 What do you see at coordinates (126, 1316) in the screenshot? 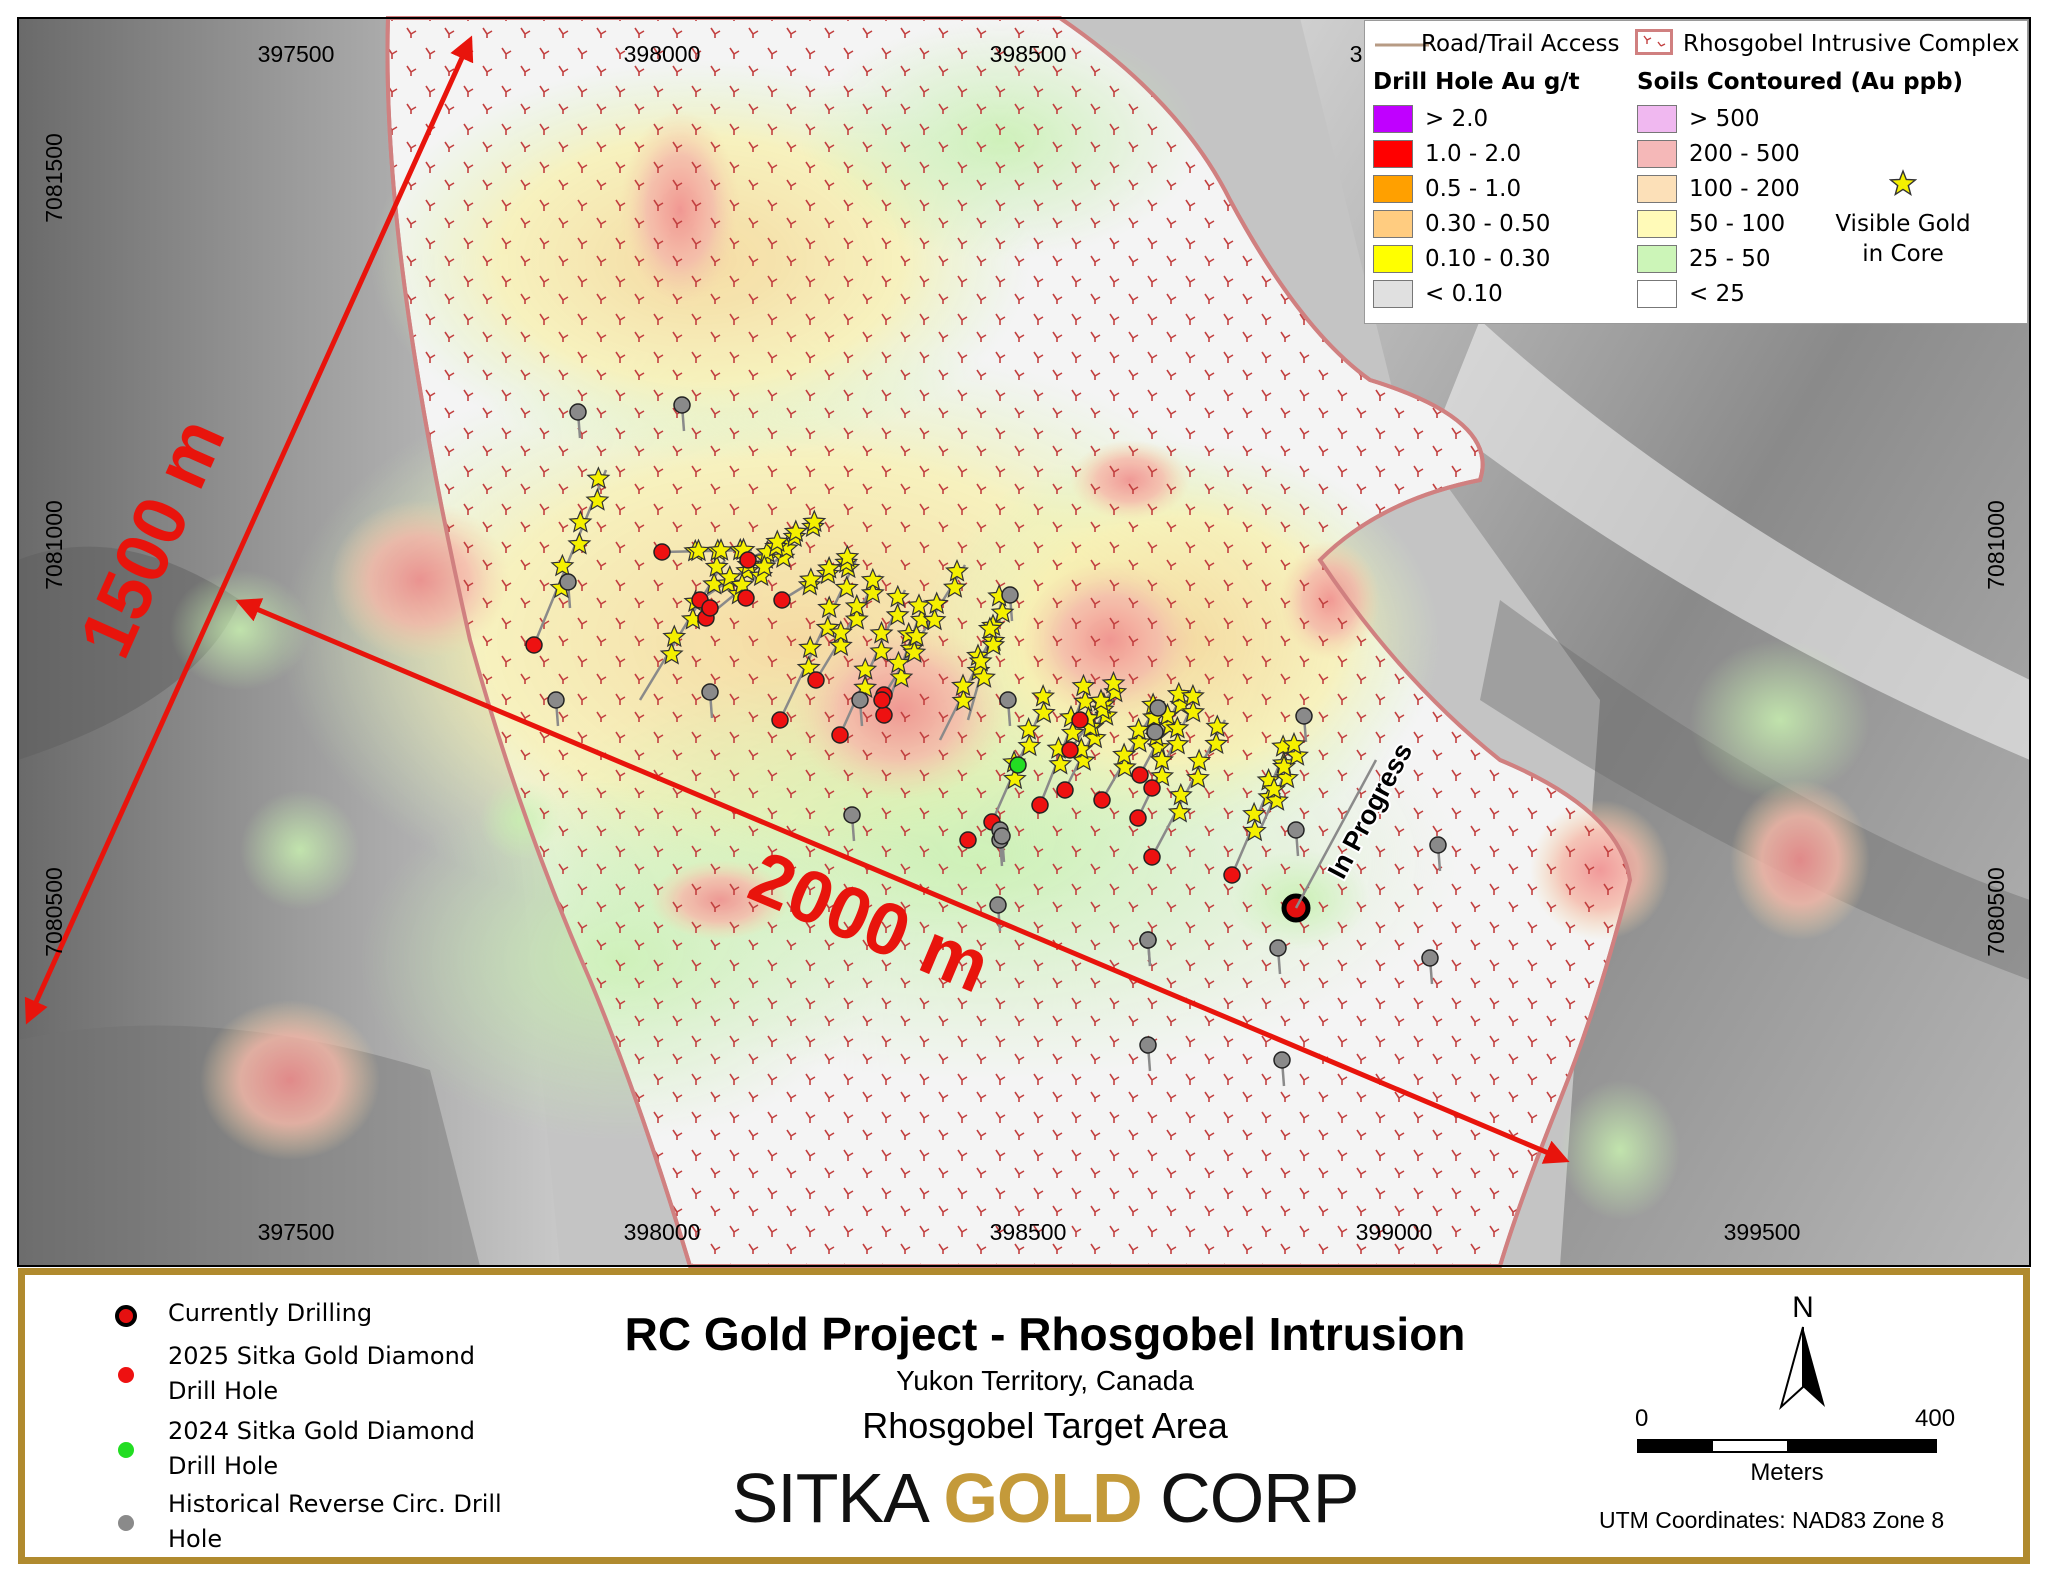
I see `currently-drilling-symbol` at bounding box center [126, 1316].